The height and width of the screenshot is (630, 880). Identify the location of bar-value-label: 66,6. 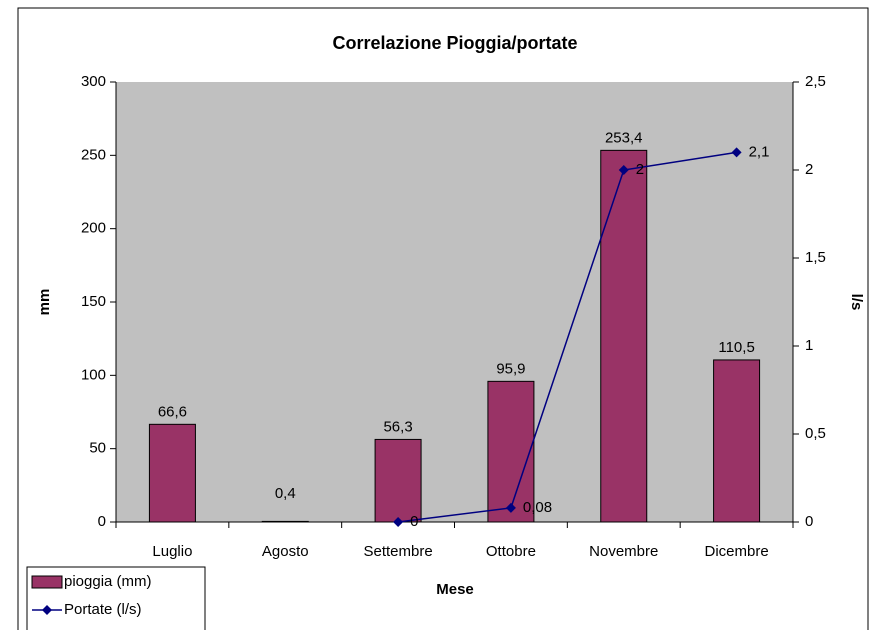
(172, 411).